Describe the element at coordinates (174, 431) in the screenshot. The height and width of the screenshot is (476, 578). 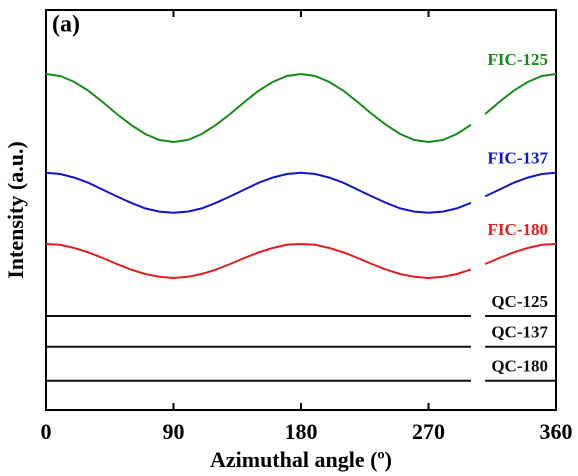
I see `x-tick-label: 90` at that location.